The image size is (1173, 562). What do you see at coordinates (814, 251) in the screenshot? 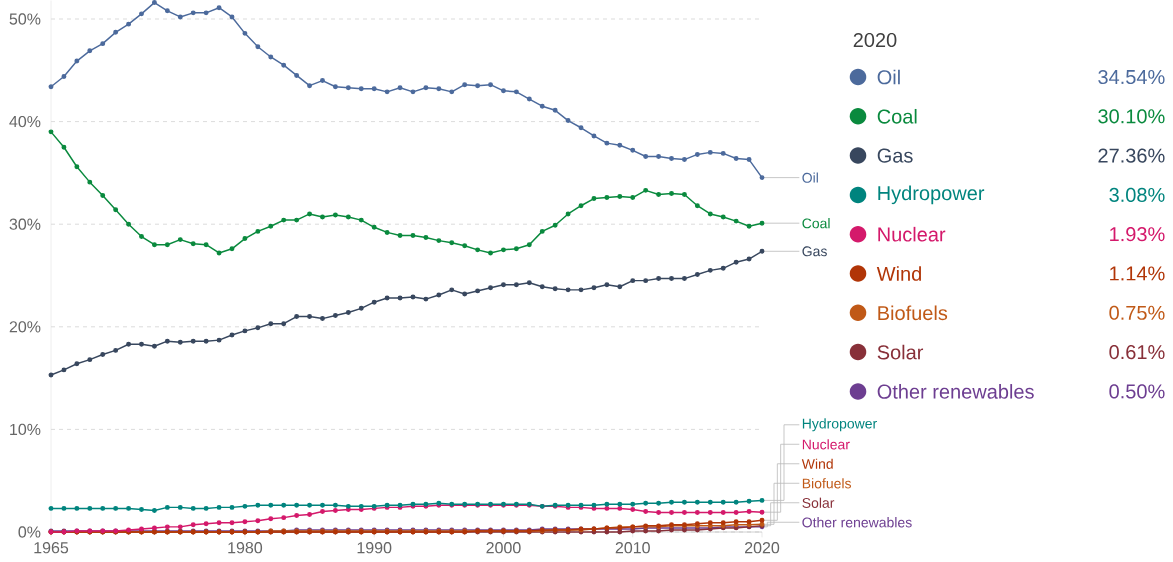
I see `text: Gas` at bounding box center [814, 251].